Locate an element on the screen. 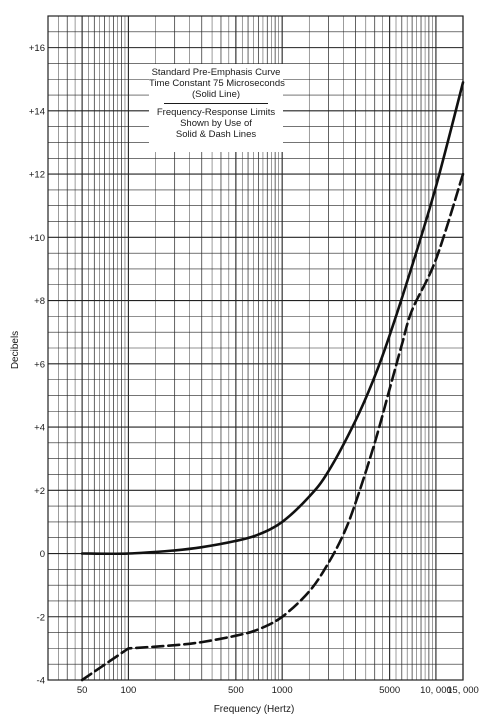 The height and width of the screenshot is (722, 486). y-axis-ticks: -4 -2 0 +2 +4 +6 +8 +10 +12 +14 +16 is located at coordinates (37, 364).